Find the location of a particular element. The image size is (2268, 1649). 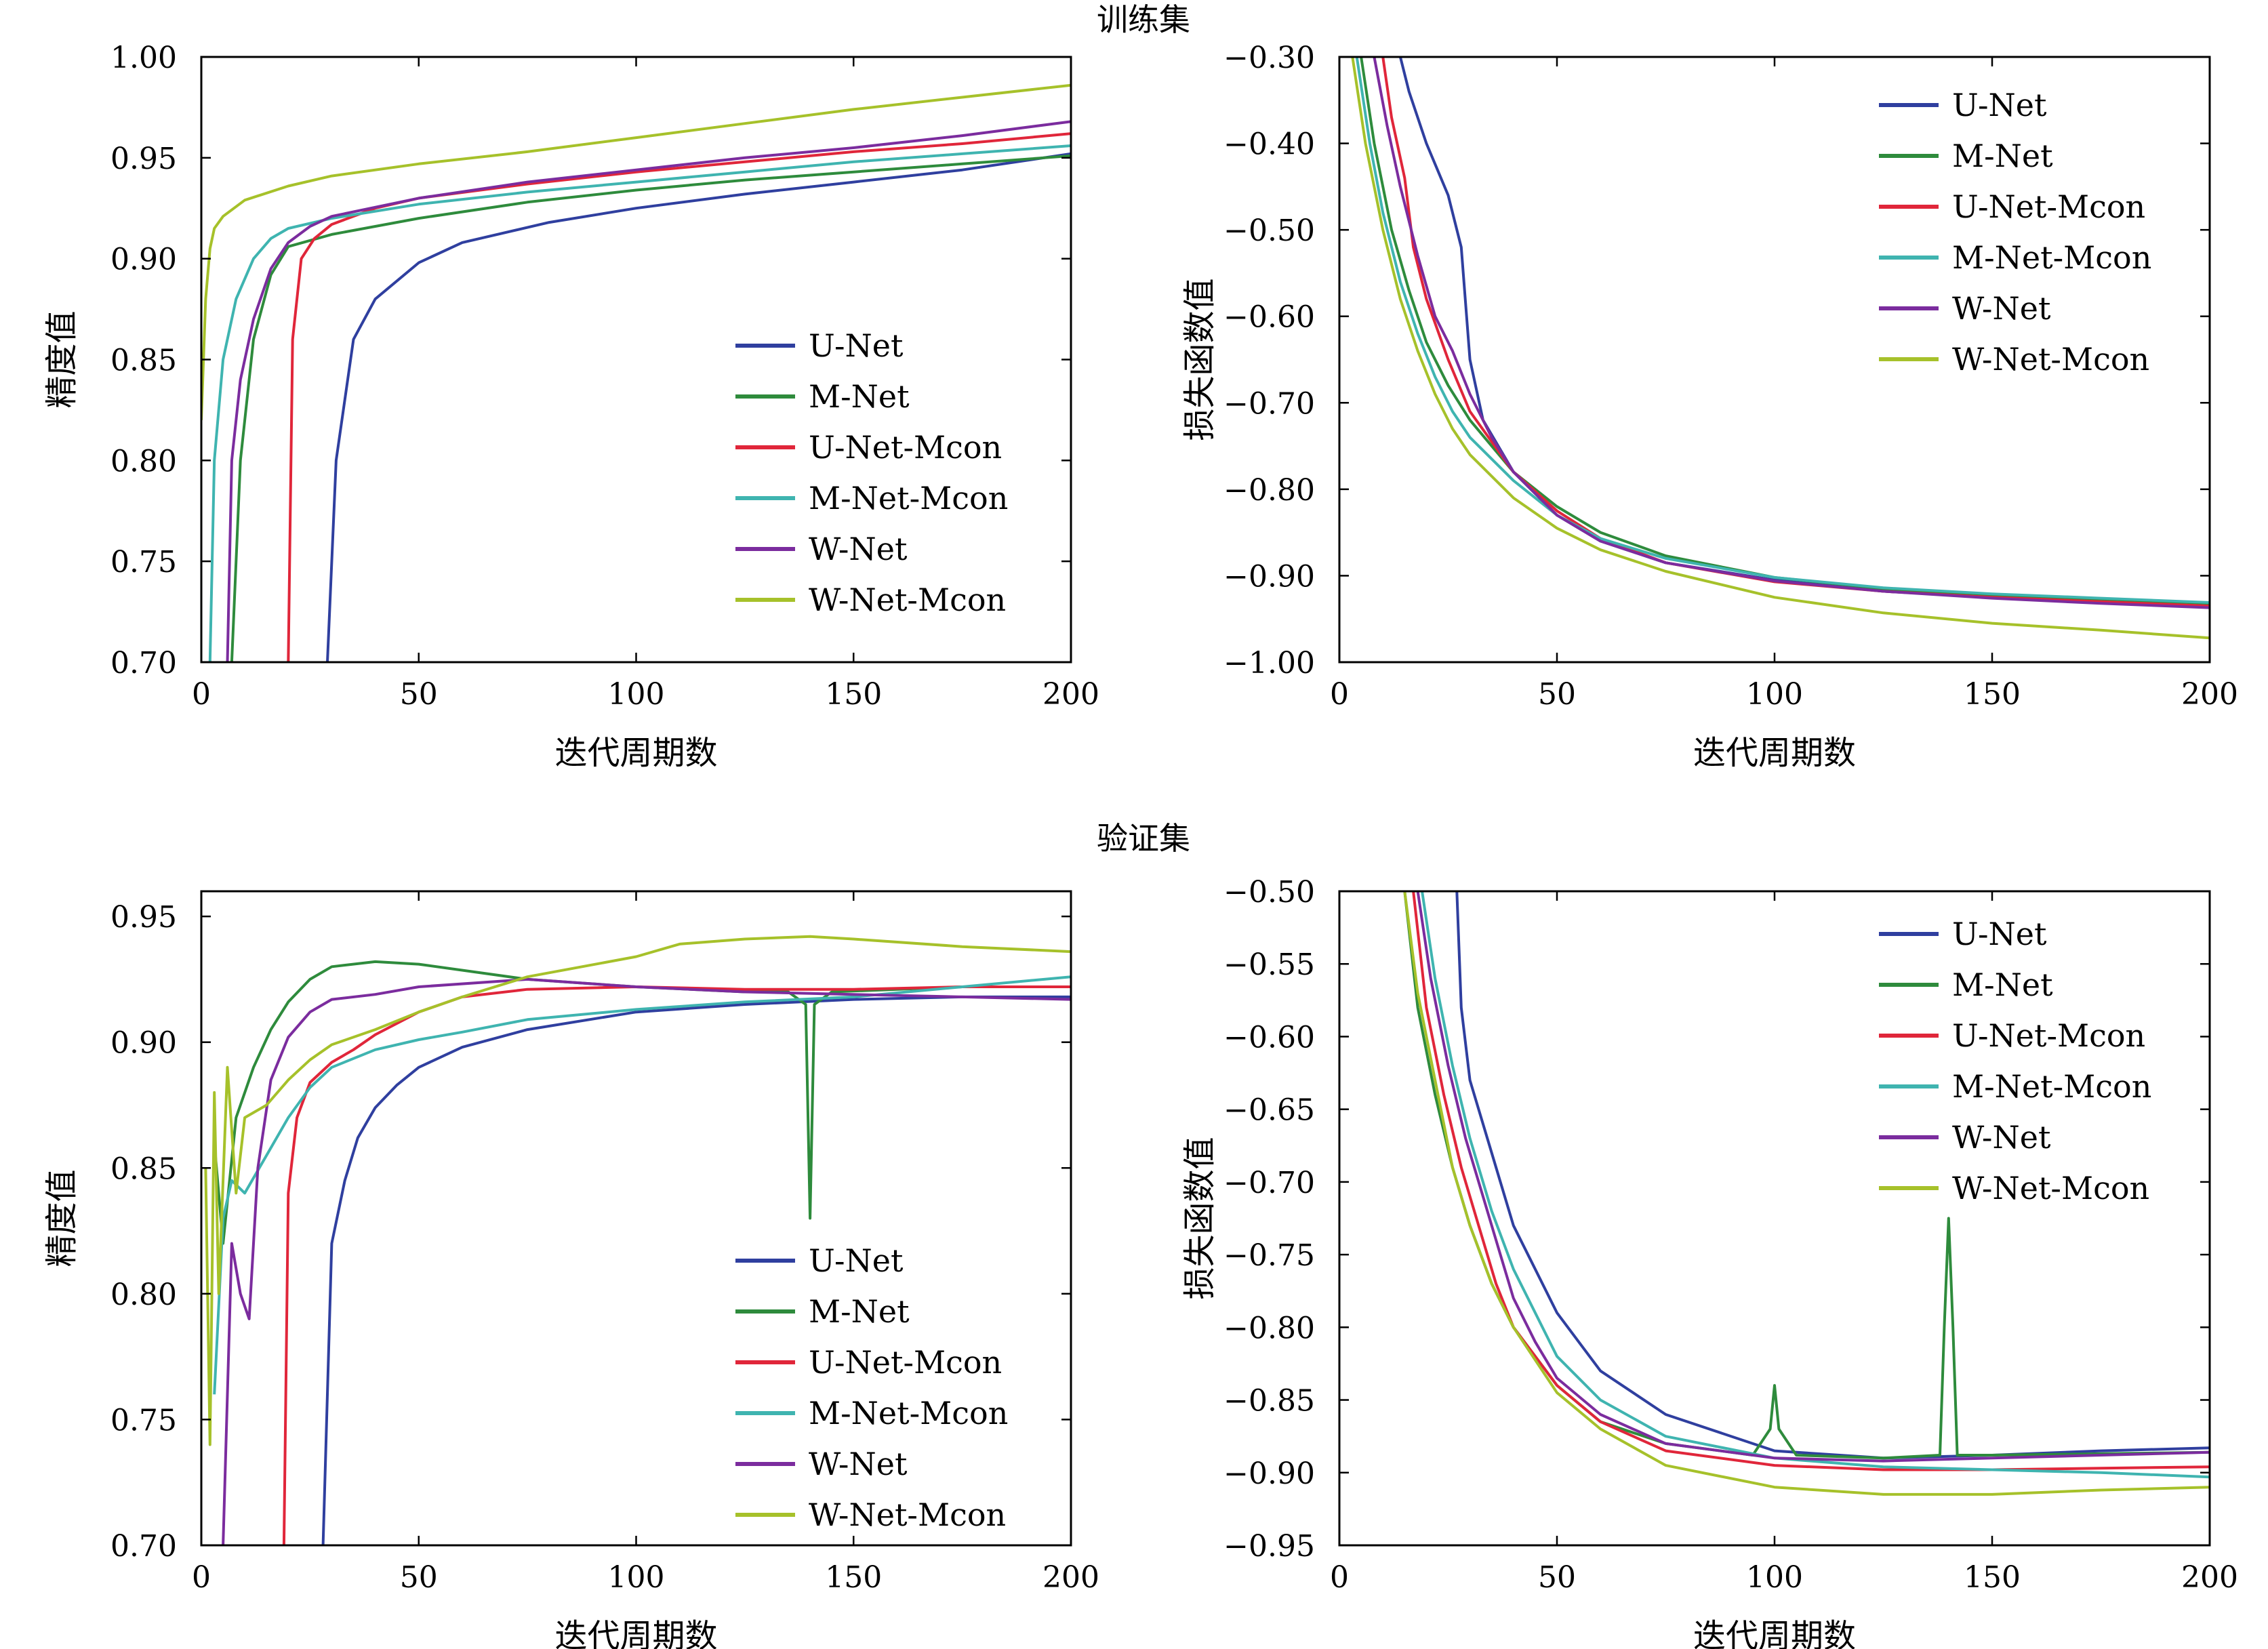

val-loss-y-tick-label: −0.55 is located at coordinates (1269, 965).